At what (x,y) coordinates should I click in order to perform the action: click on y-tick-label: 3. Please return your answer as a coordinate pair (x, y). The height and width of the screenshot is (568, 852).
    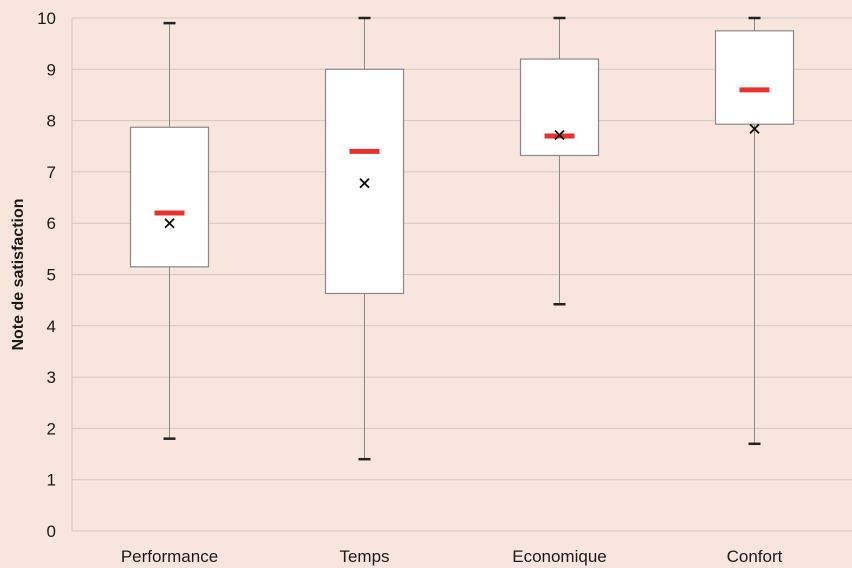
    Looking at the image, I should click on (51, 377).